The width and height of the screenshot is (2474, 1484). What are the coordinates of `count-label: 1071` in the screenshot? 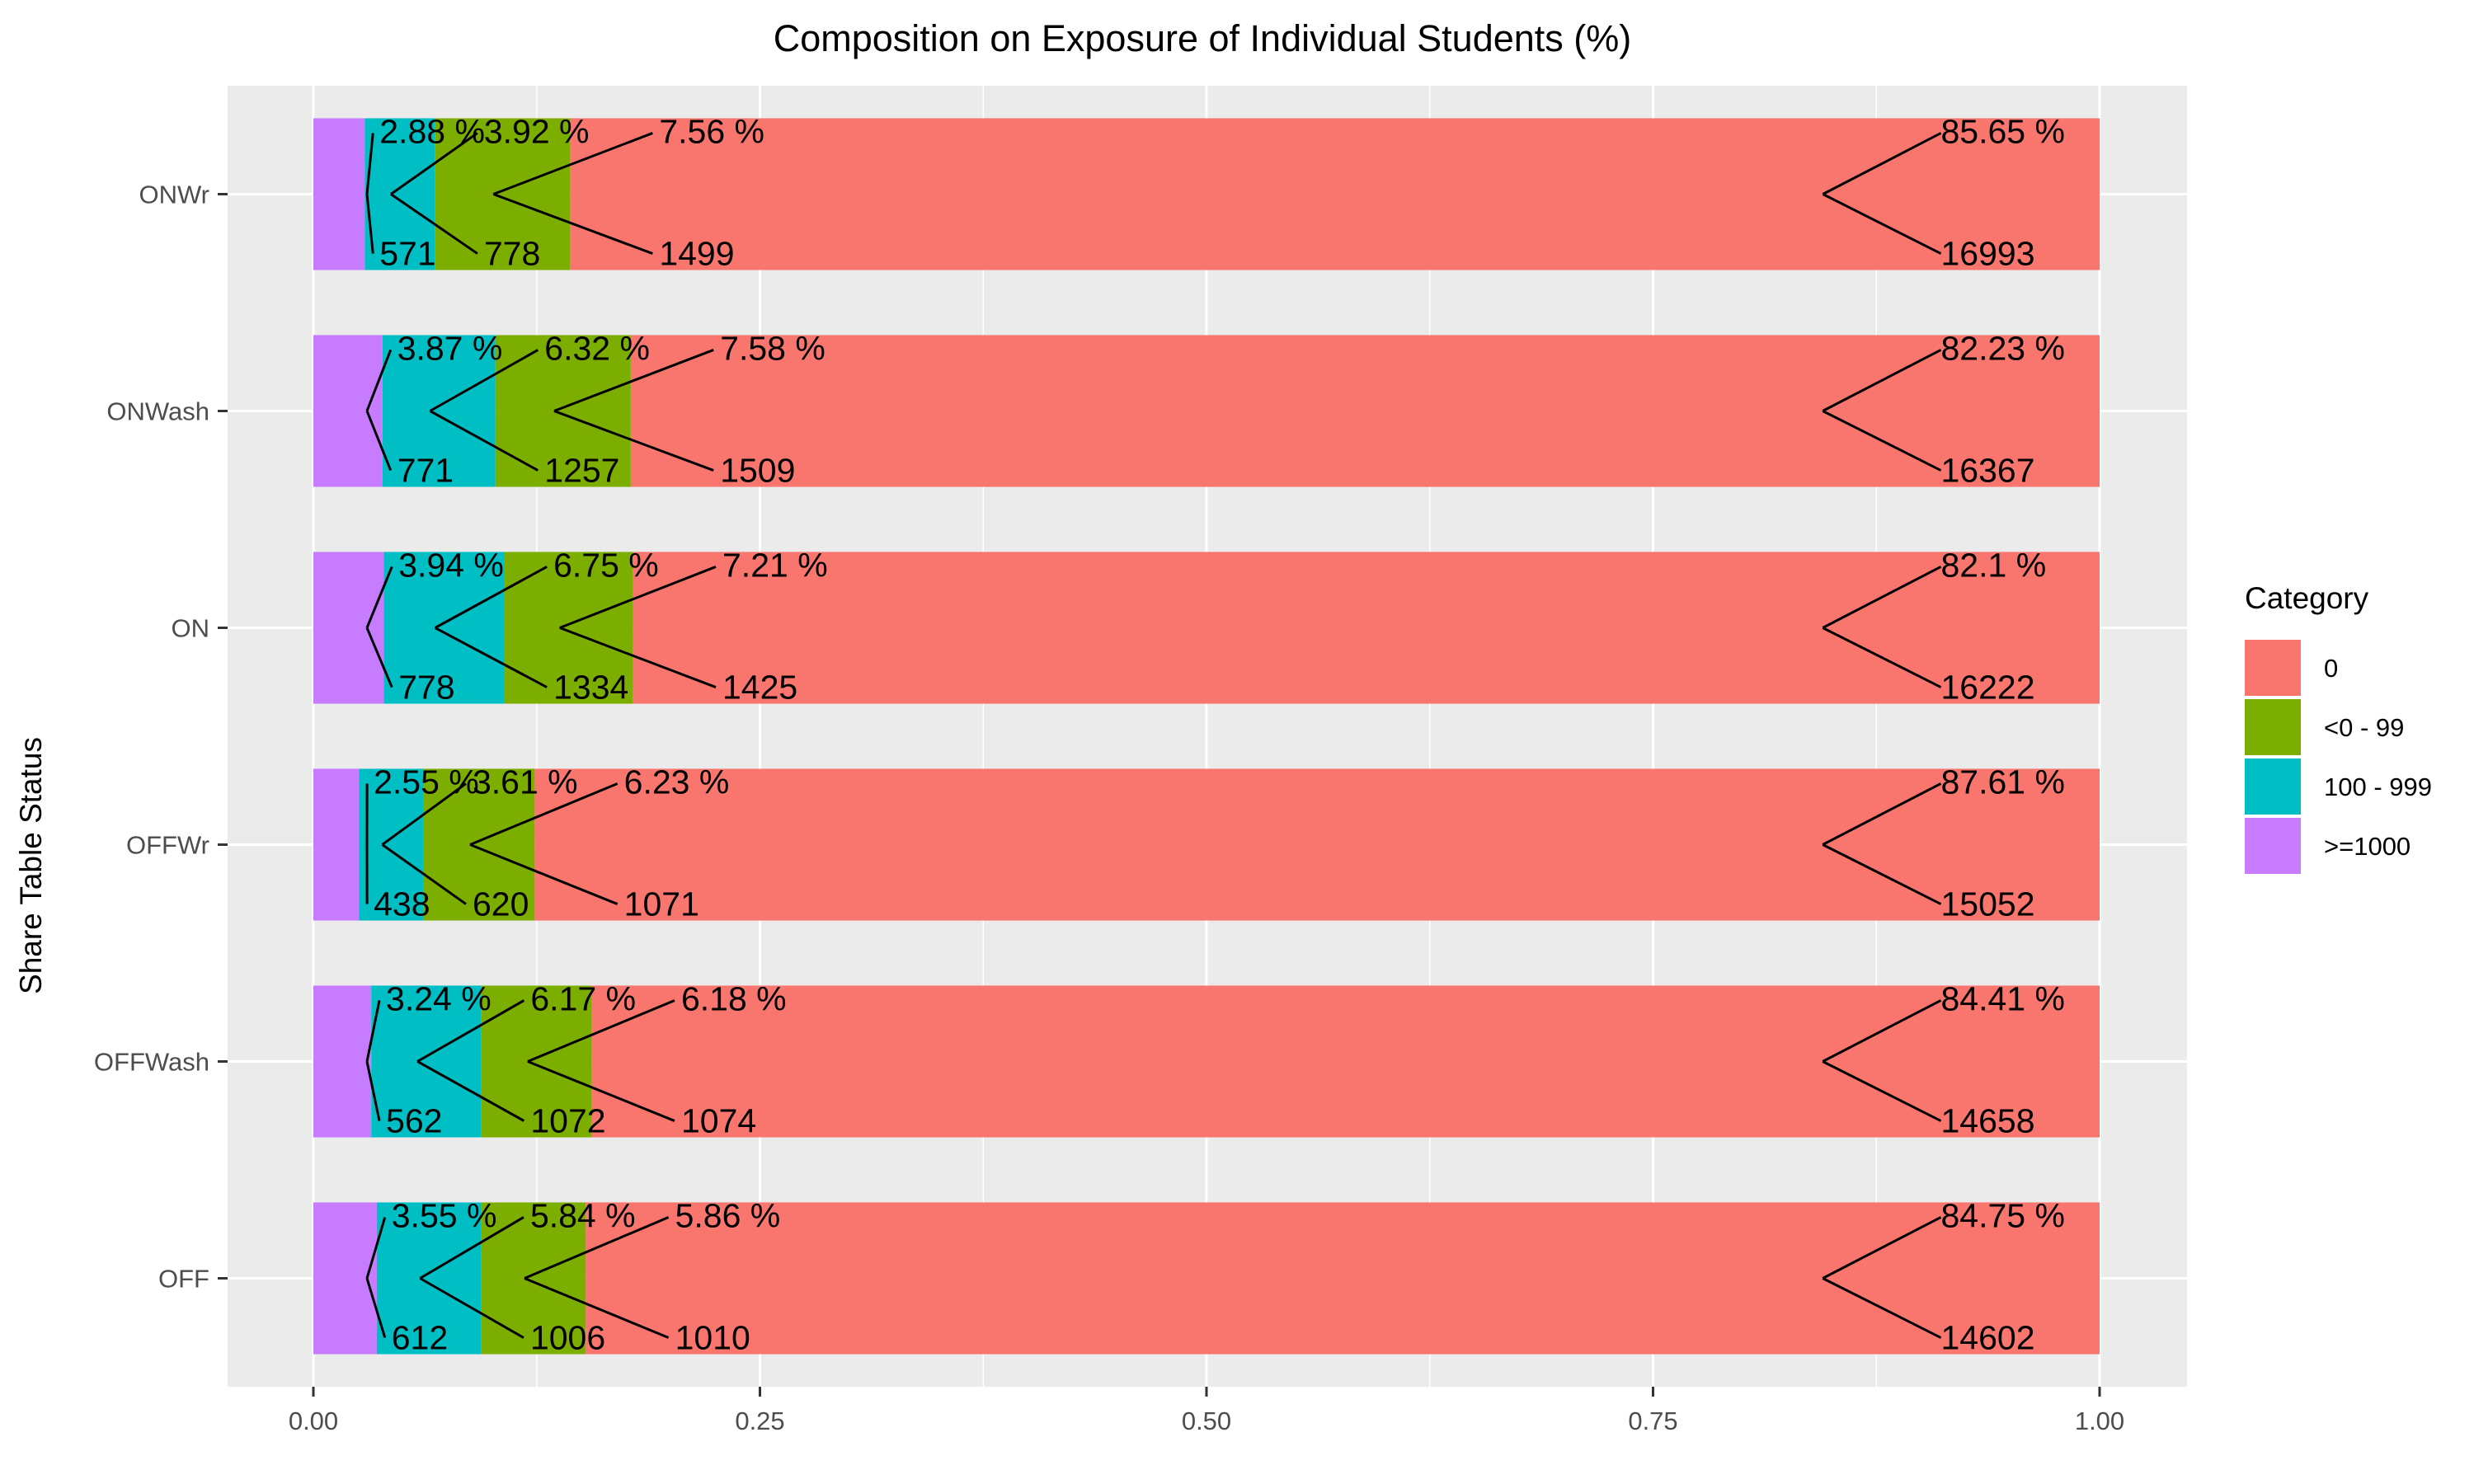 It's located at (661, 904).